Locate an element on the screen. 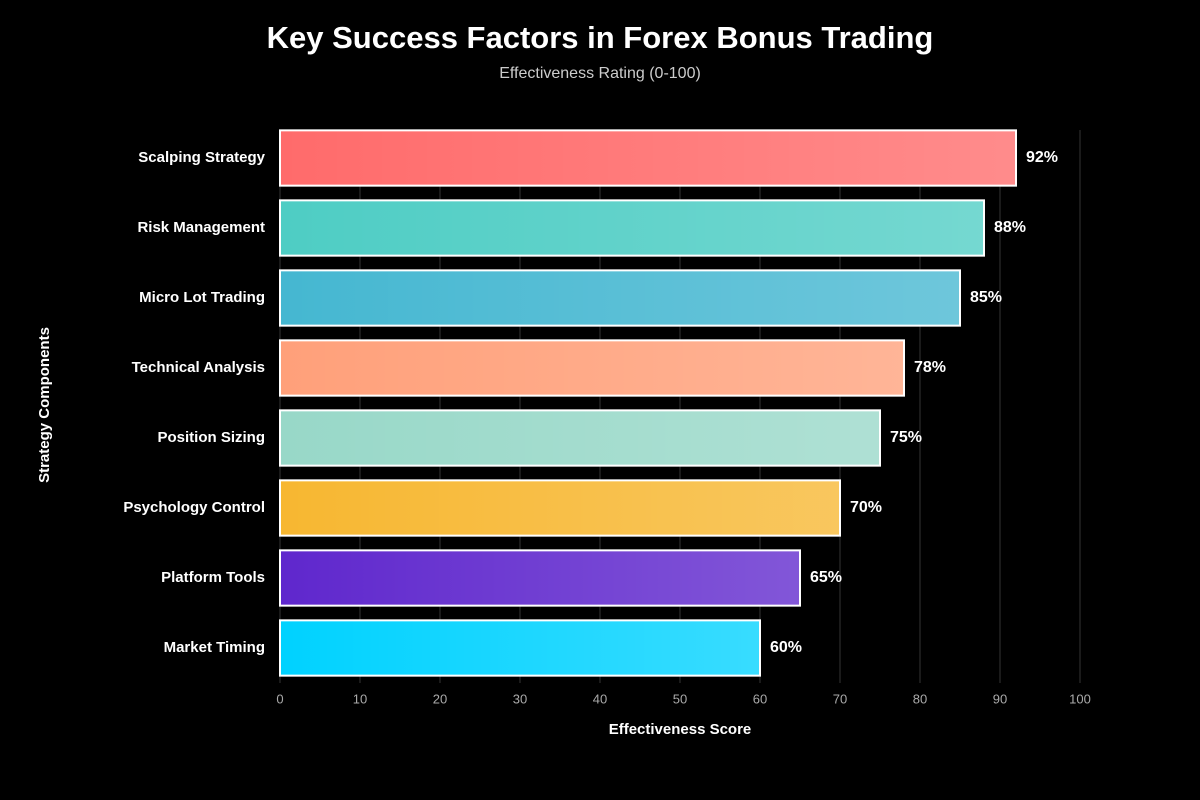  y-tick-label: Psychology Control is located at coordinates (194, 507).